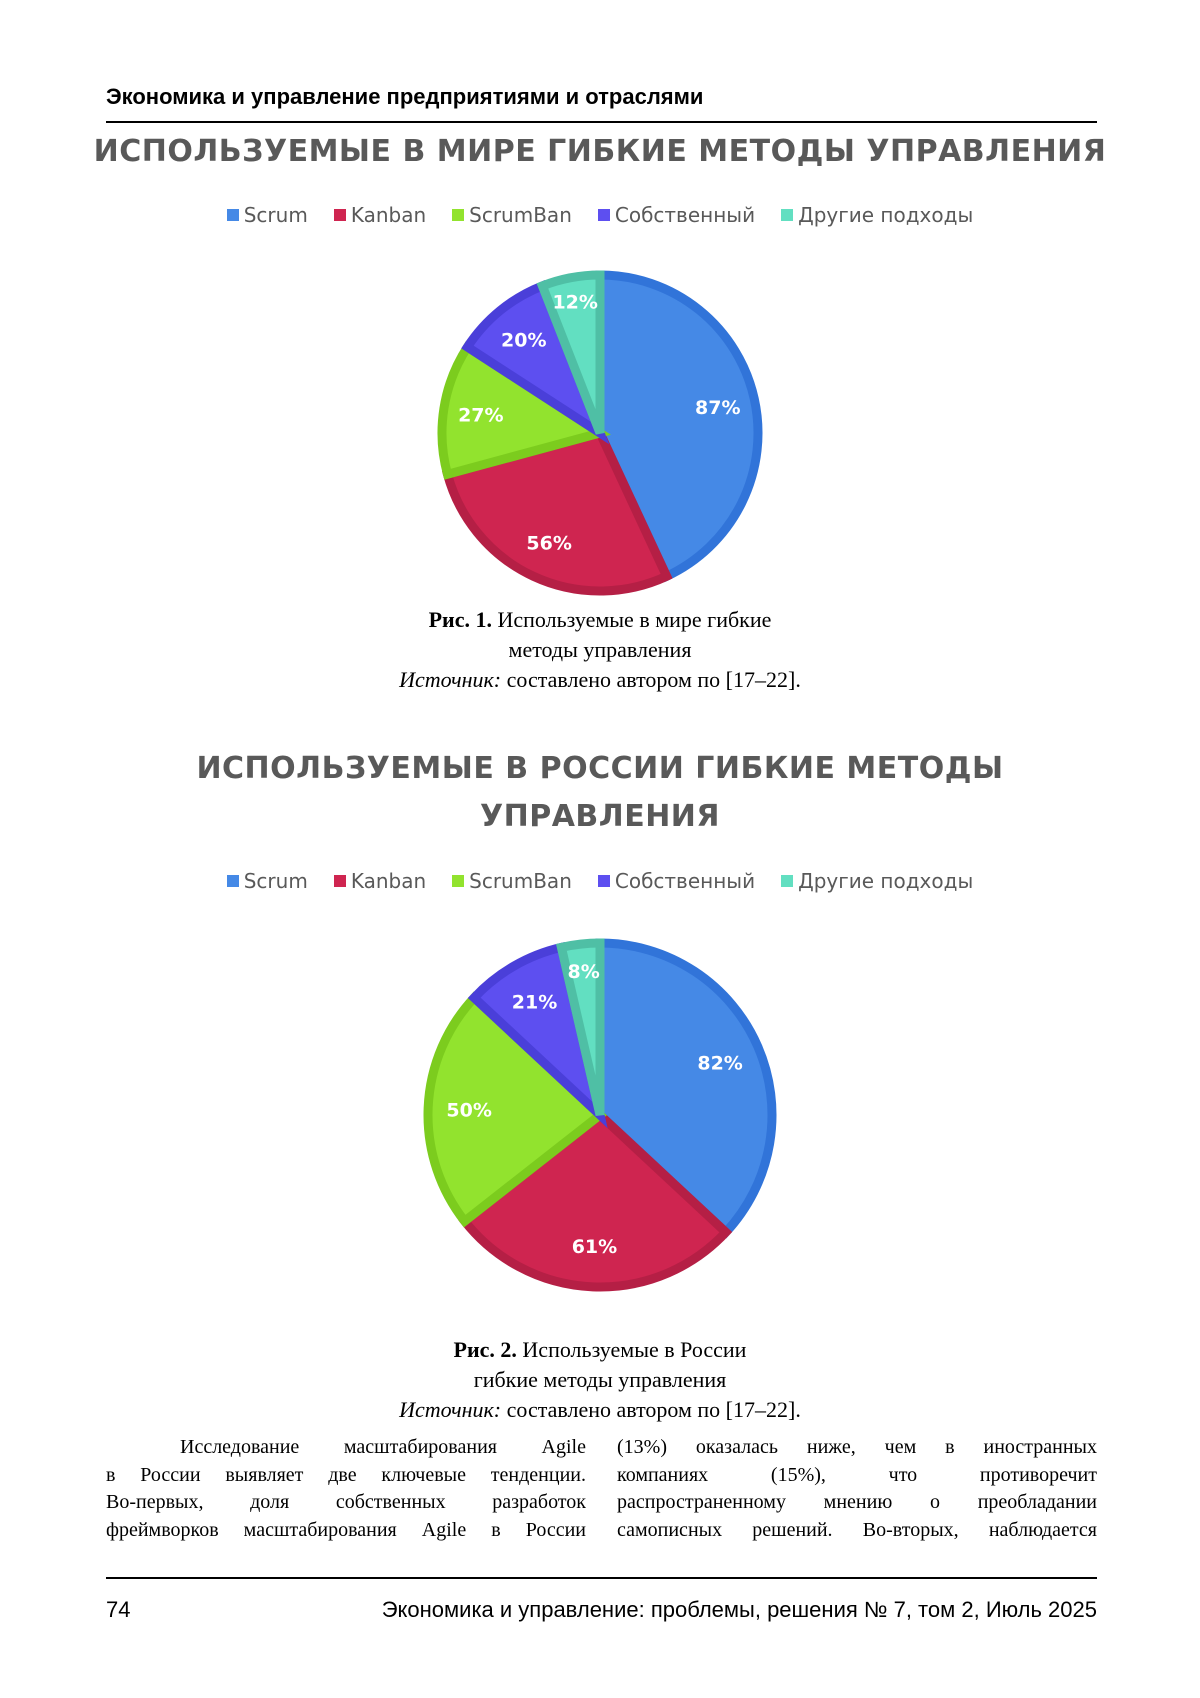  Describe the element at coordinates (857, 1474) in the screenshot. I see `body-line: компаниях (15%), что противоречит` at that location.